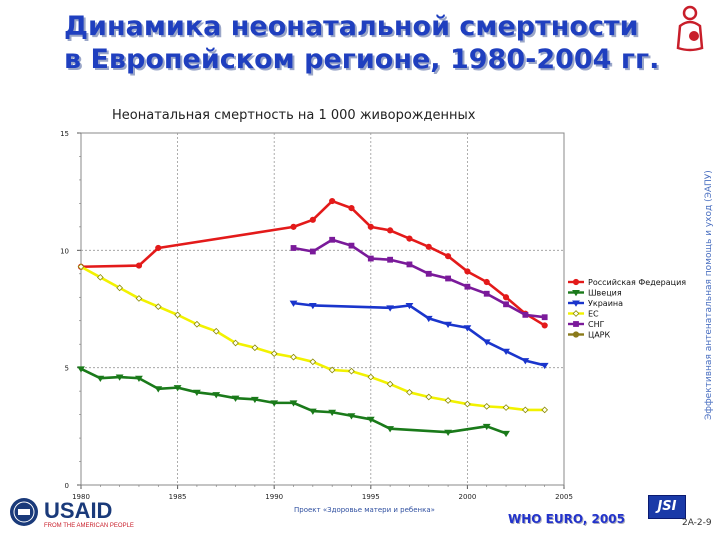  Describe the element at coordinates (178, 497) in the screenshot. I see `x-tick-label: 1985` at that location.